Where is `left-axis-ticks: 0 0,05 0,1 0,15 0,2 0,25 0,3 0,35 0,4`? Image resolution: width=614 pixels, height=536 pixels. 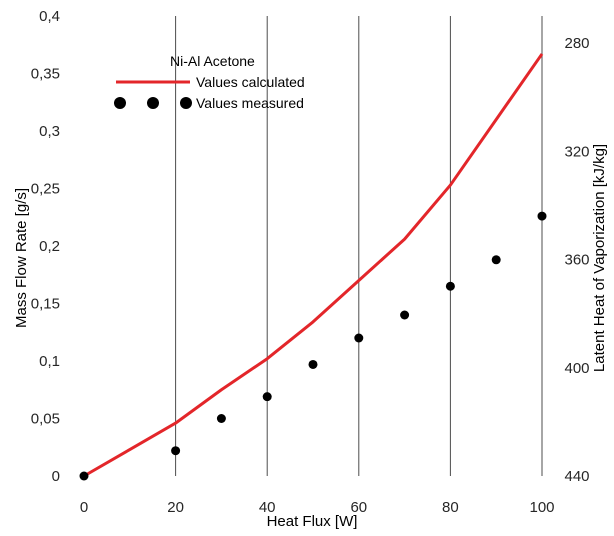
left-axis-ticks: 0 0,05 0,1 0,15 0,2 0,25 0,3 0,35 0,4 is located at coordinates (45, 246).